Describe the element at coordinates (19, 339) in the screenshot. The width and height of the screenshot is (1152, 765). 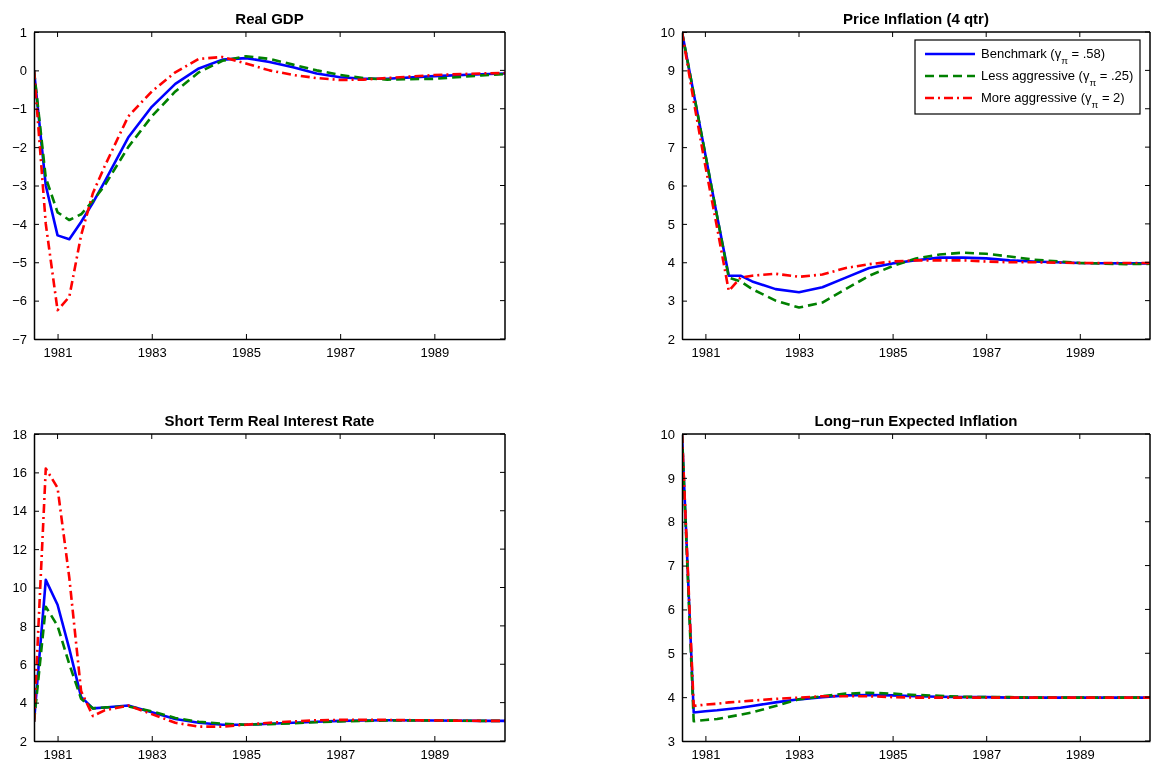
I see `y-tick-label: −7` at that location.